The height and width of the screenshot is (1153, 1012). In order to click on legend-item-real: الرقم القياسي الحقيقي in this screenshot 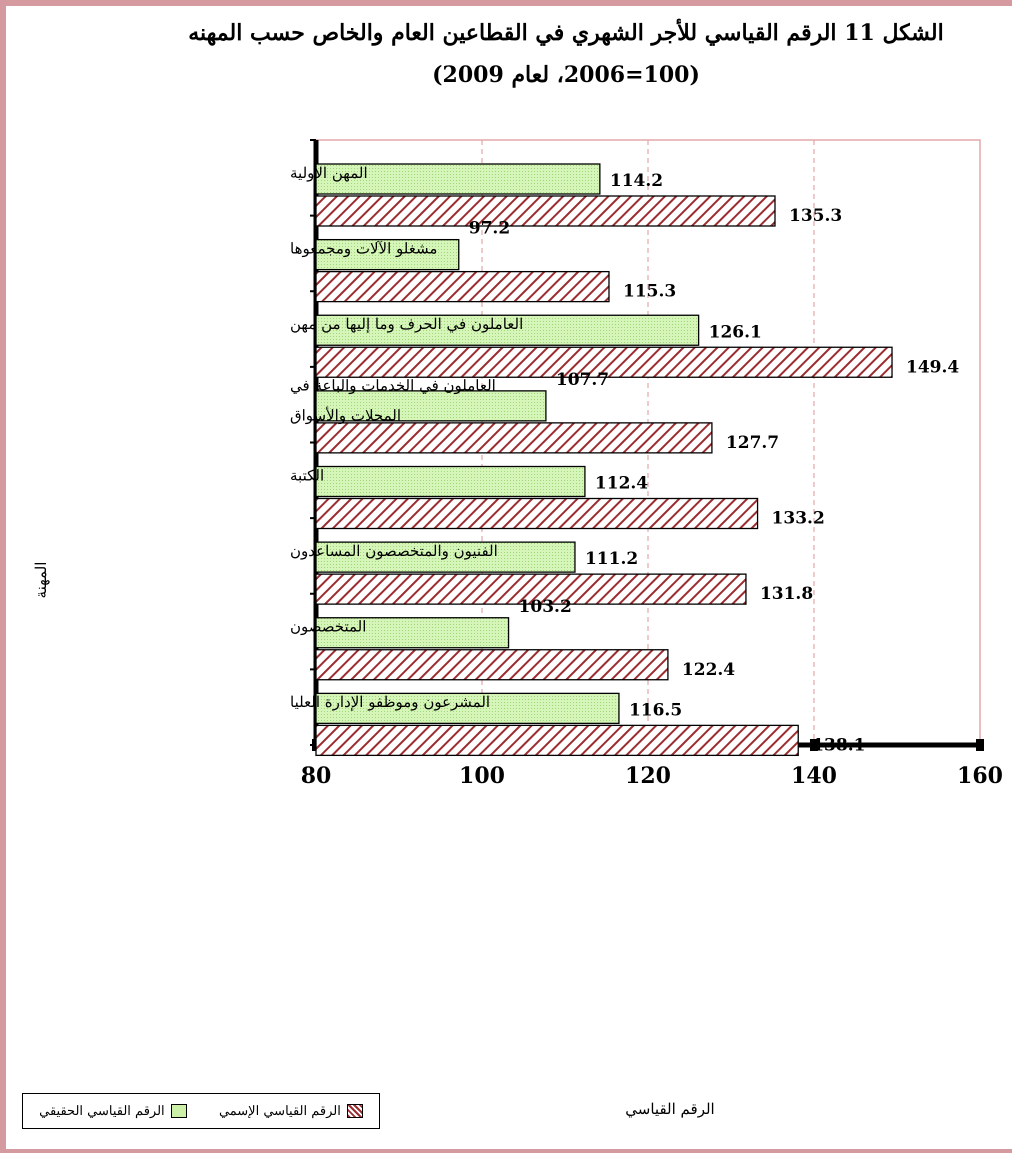, I will do `click(113, 1111)`.